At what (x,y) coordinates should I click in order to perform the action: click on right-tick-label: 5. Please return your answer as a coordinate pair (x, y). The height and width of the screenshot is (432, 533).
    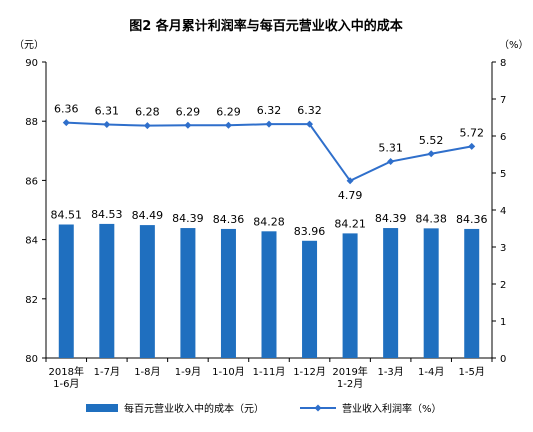
    Looking at the image, I should click on (503, 174).